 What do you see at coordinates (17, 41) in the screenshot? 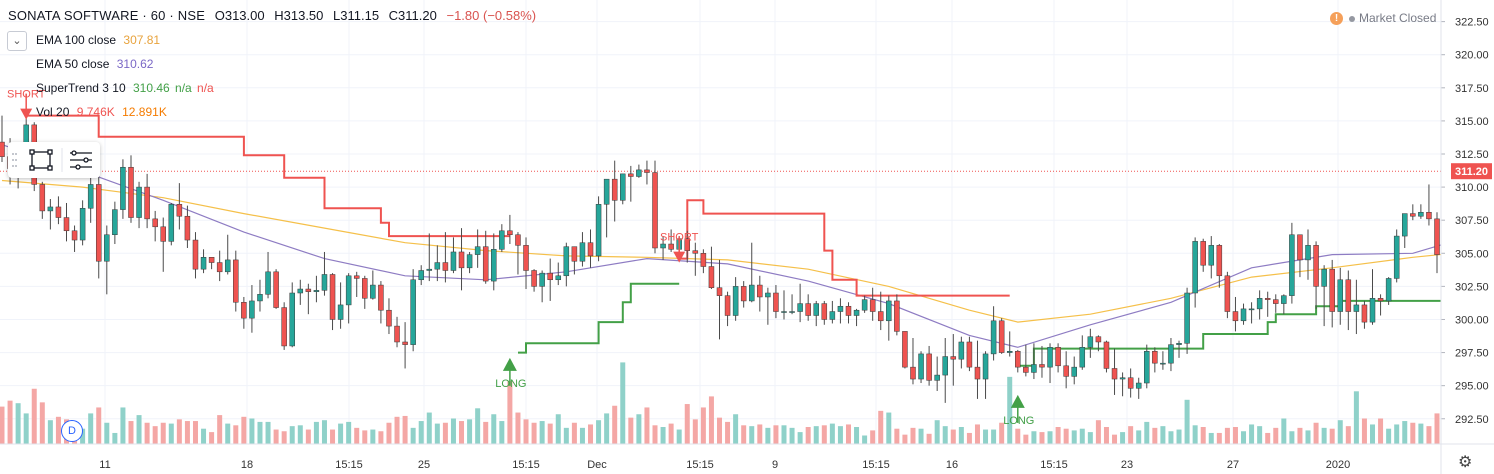
I see `collapse-legend-button: ⌄` at bounding box center [17, 41].